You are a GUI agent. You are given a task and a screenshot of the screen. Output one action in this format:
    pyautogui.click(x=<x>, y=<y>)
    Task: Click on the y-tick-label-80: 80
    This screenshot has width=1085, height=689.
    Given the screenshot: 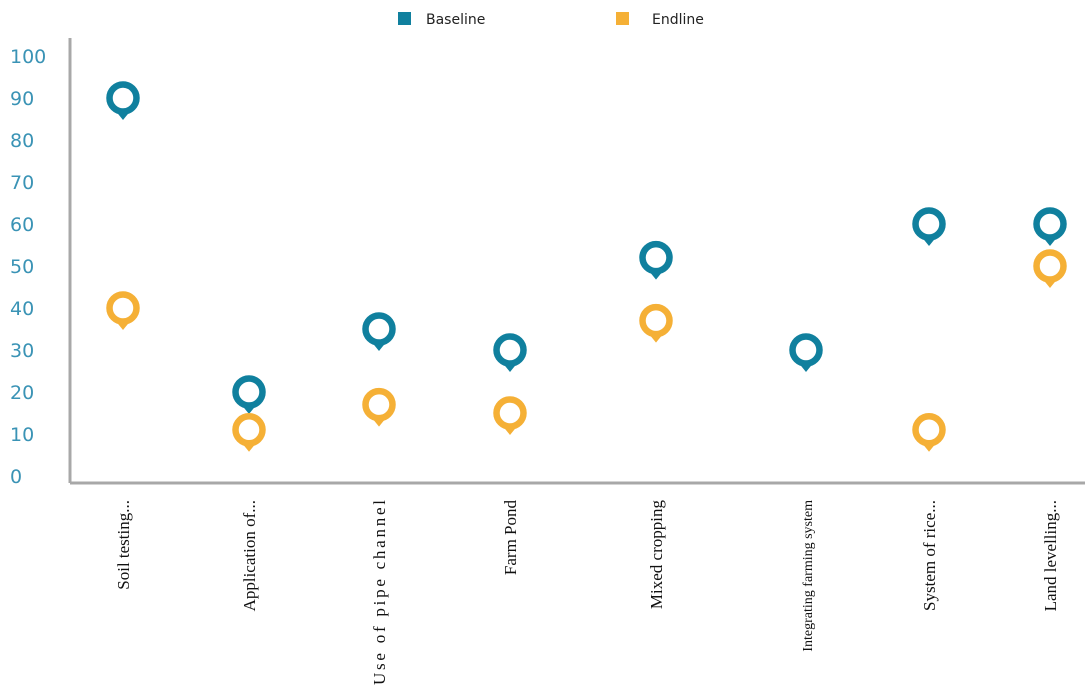 What is the action you would take?
    pyautogui.click(x=22, y=141)
    